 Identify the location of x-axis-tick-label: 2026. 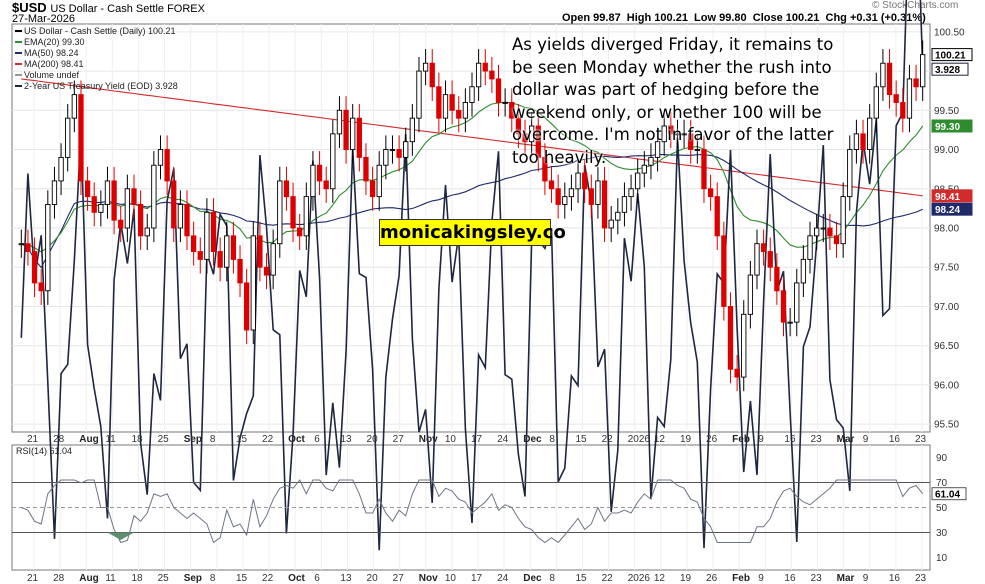
(639, 439).